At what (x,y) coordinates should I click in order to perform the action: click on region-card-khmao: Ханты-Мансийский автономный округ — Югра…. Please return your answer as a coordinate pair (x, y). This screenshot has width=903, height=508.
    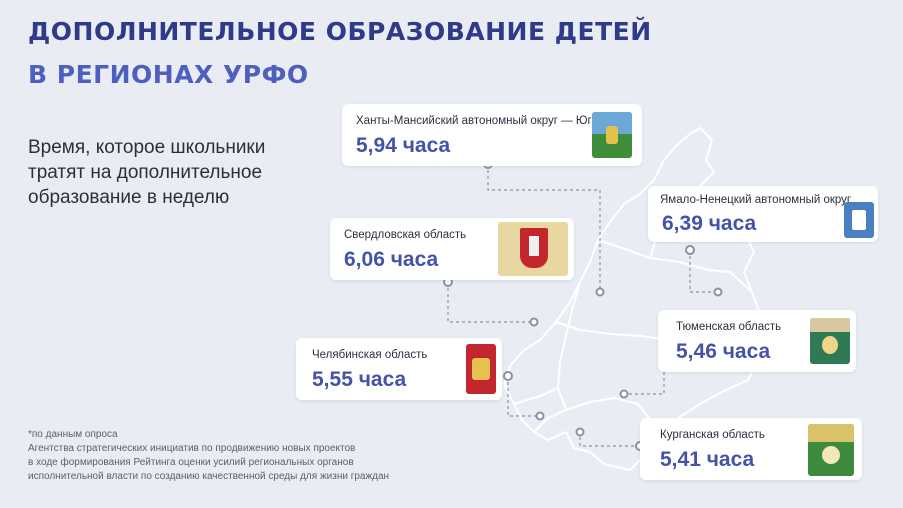
    Looking at the image, I should click on (492, 135).